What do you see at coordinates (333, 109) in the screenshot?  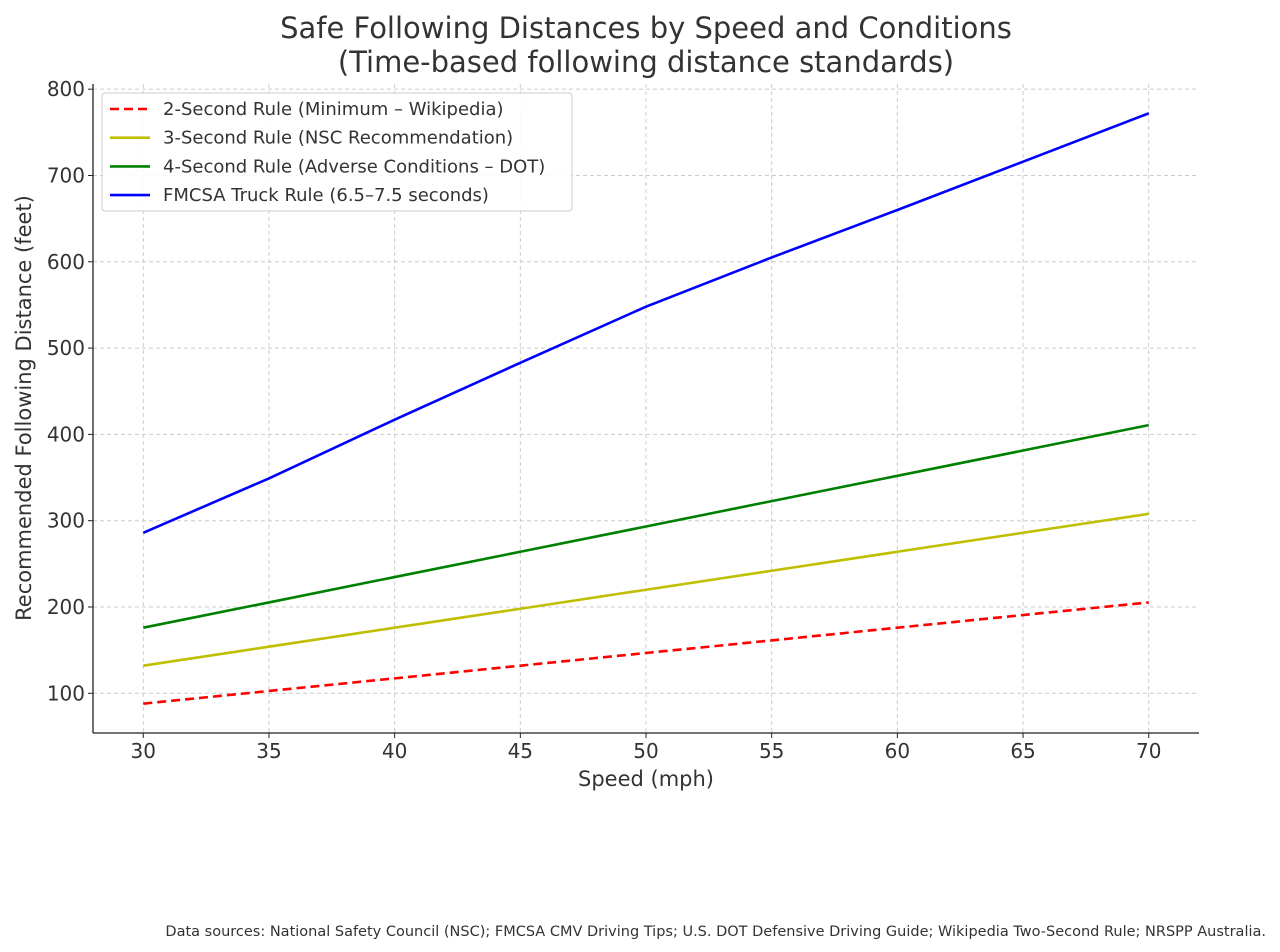 I see `legend-label: 2-Second Rule (Minimum – Wikipedia)` at bounding box center [333, 109].